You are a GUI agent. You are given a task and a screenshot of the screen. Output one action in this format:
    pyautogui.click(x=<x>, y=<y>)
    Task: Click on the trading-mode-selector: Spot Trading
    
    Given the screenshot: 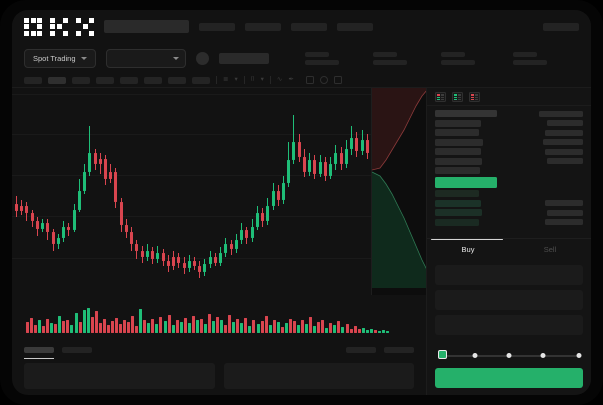 What is the action you would take?
    pyautogui.click(x=60, y=58)
    